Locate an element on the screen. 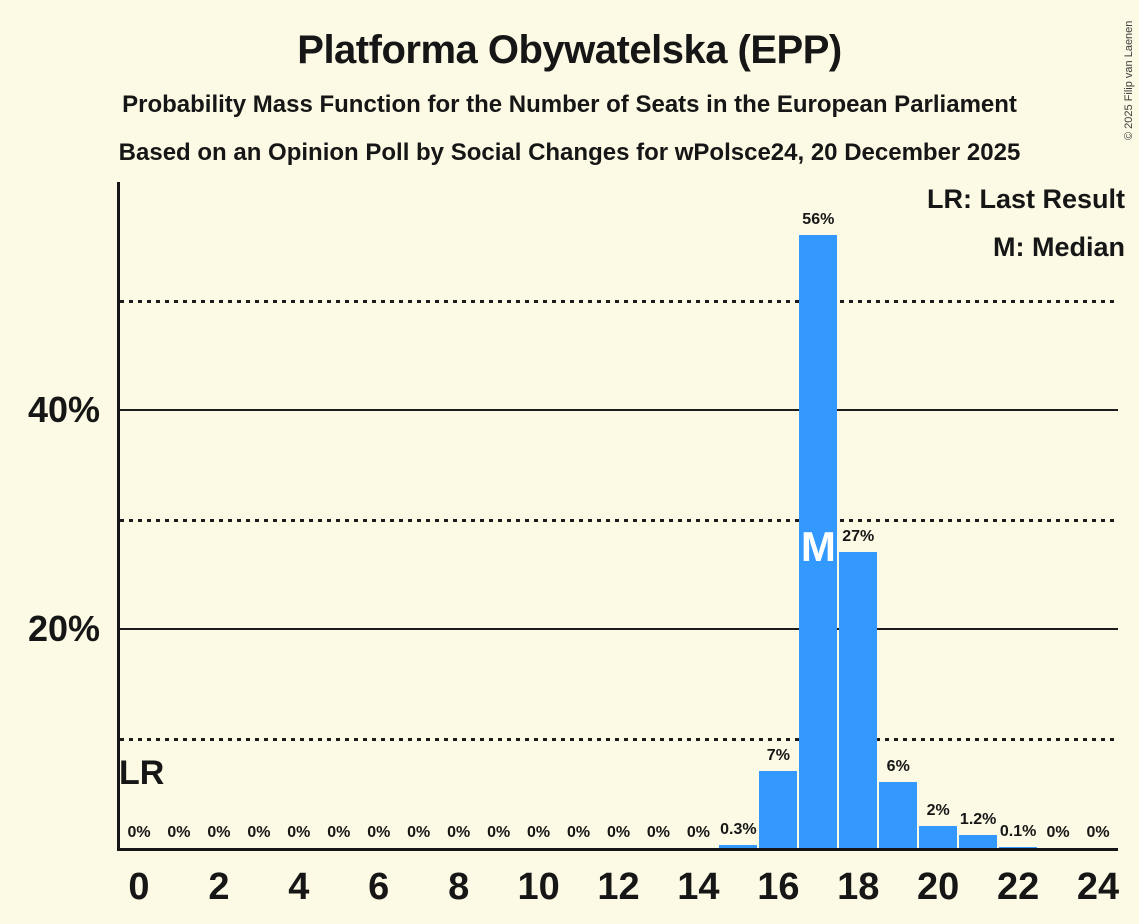  x-tick-label-4: 4 is located at coordinates (299, 887).